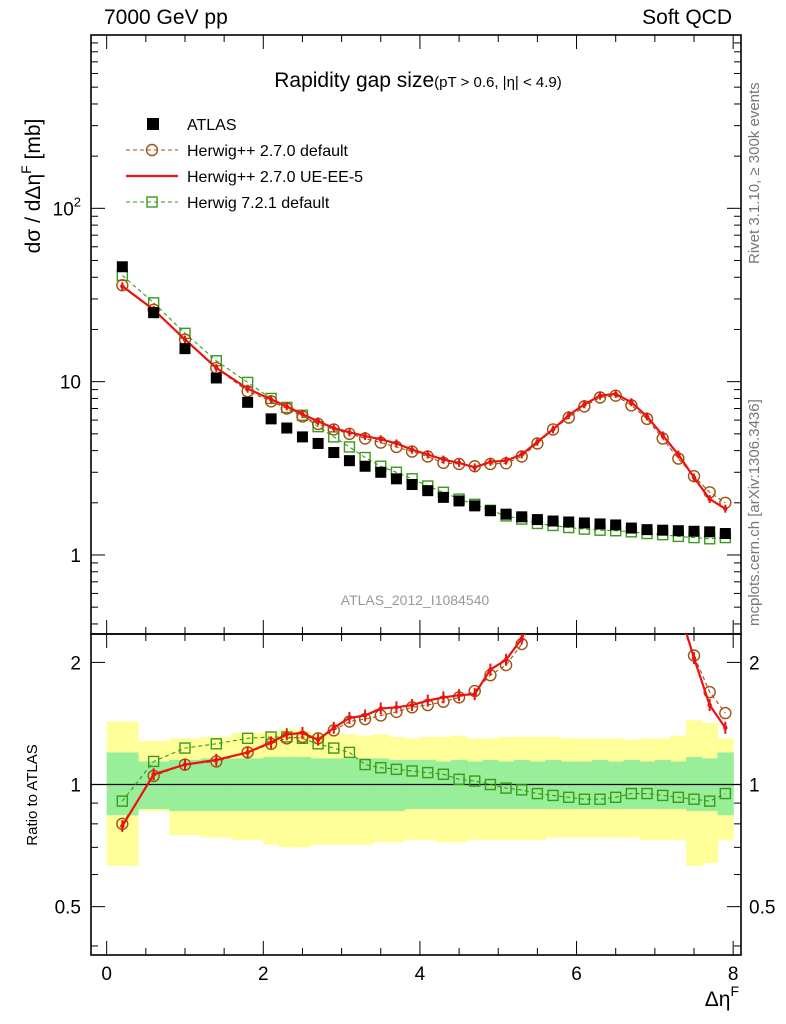 The image size is (786, 1024). I want to click on chart-title: Rapidity gap size(pT > 0.6, |η| < 4.9), so click(418, 80).